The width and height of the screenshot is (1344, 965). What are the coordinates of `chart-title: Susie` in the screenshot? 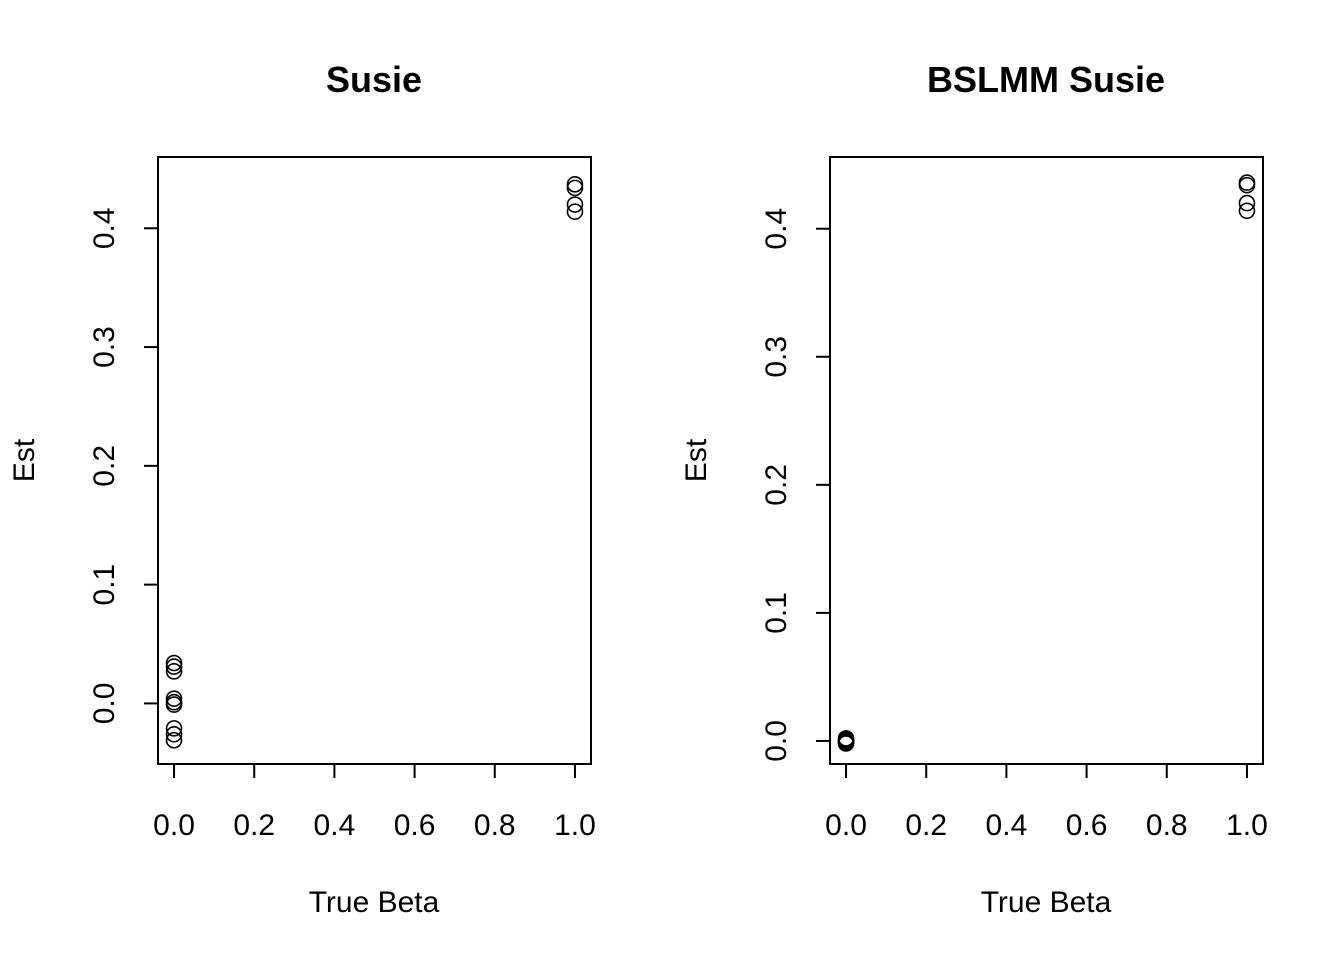 It's located at (374, 79).